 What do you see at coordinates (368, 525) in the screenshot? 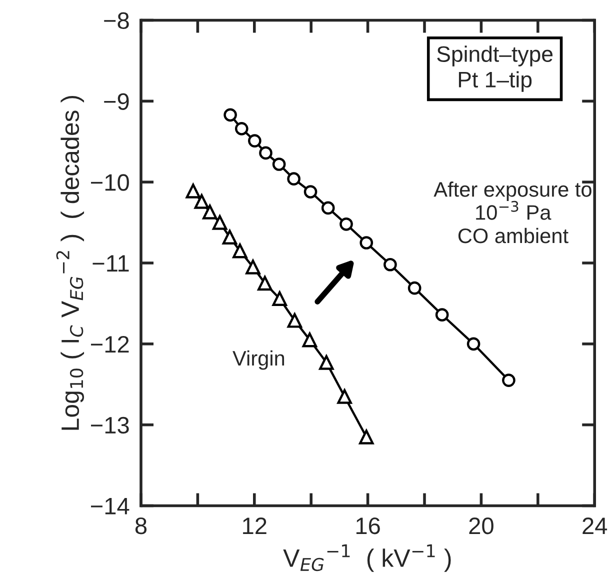
I see `x-tick-label: 16` at bounding box center [368, 525].